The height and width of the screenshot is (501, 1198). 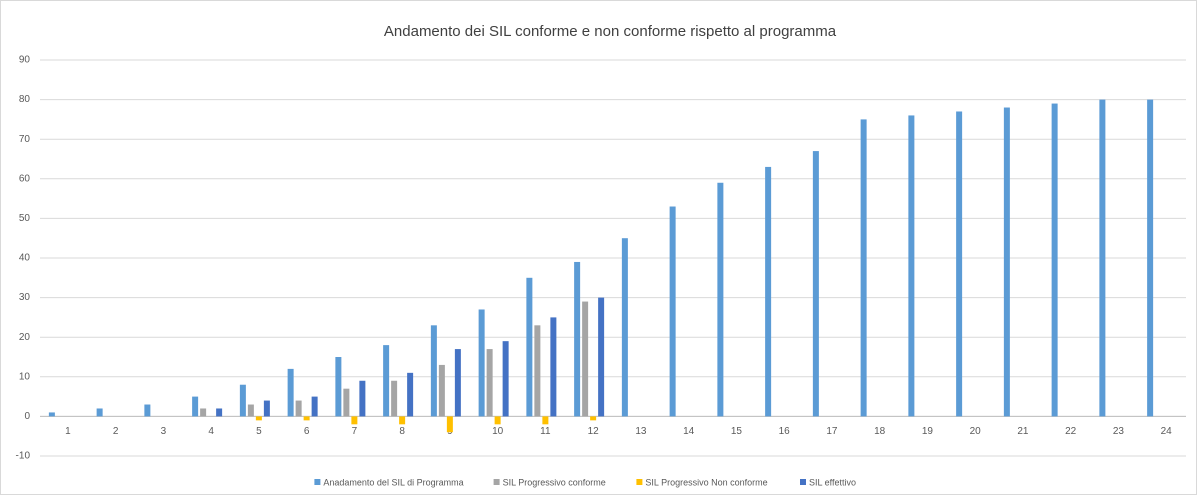 I want to click on x-tick-label: 3, so click(x=164, y=431).